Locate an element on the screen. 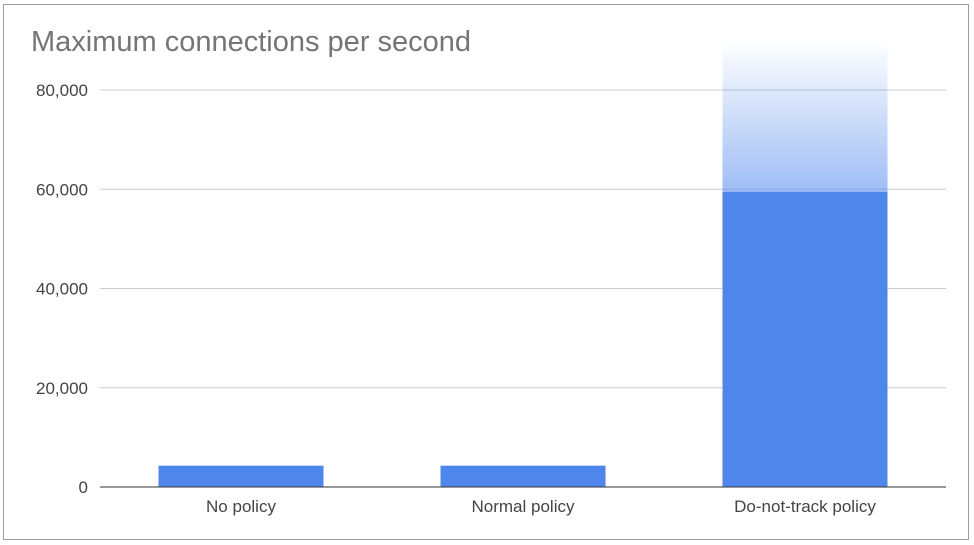  bar-fade-extension is located at coordinates (805, 116).